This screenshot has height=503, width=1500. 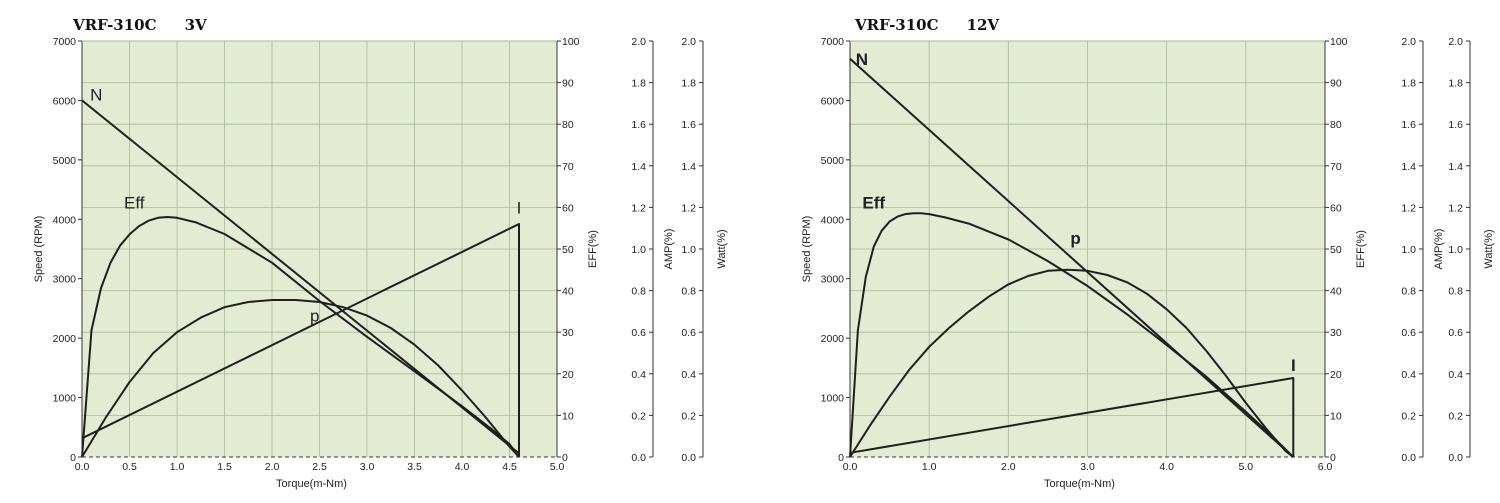 I want to click on speed-tick-label: 0, so click(x=841, y=458).